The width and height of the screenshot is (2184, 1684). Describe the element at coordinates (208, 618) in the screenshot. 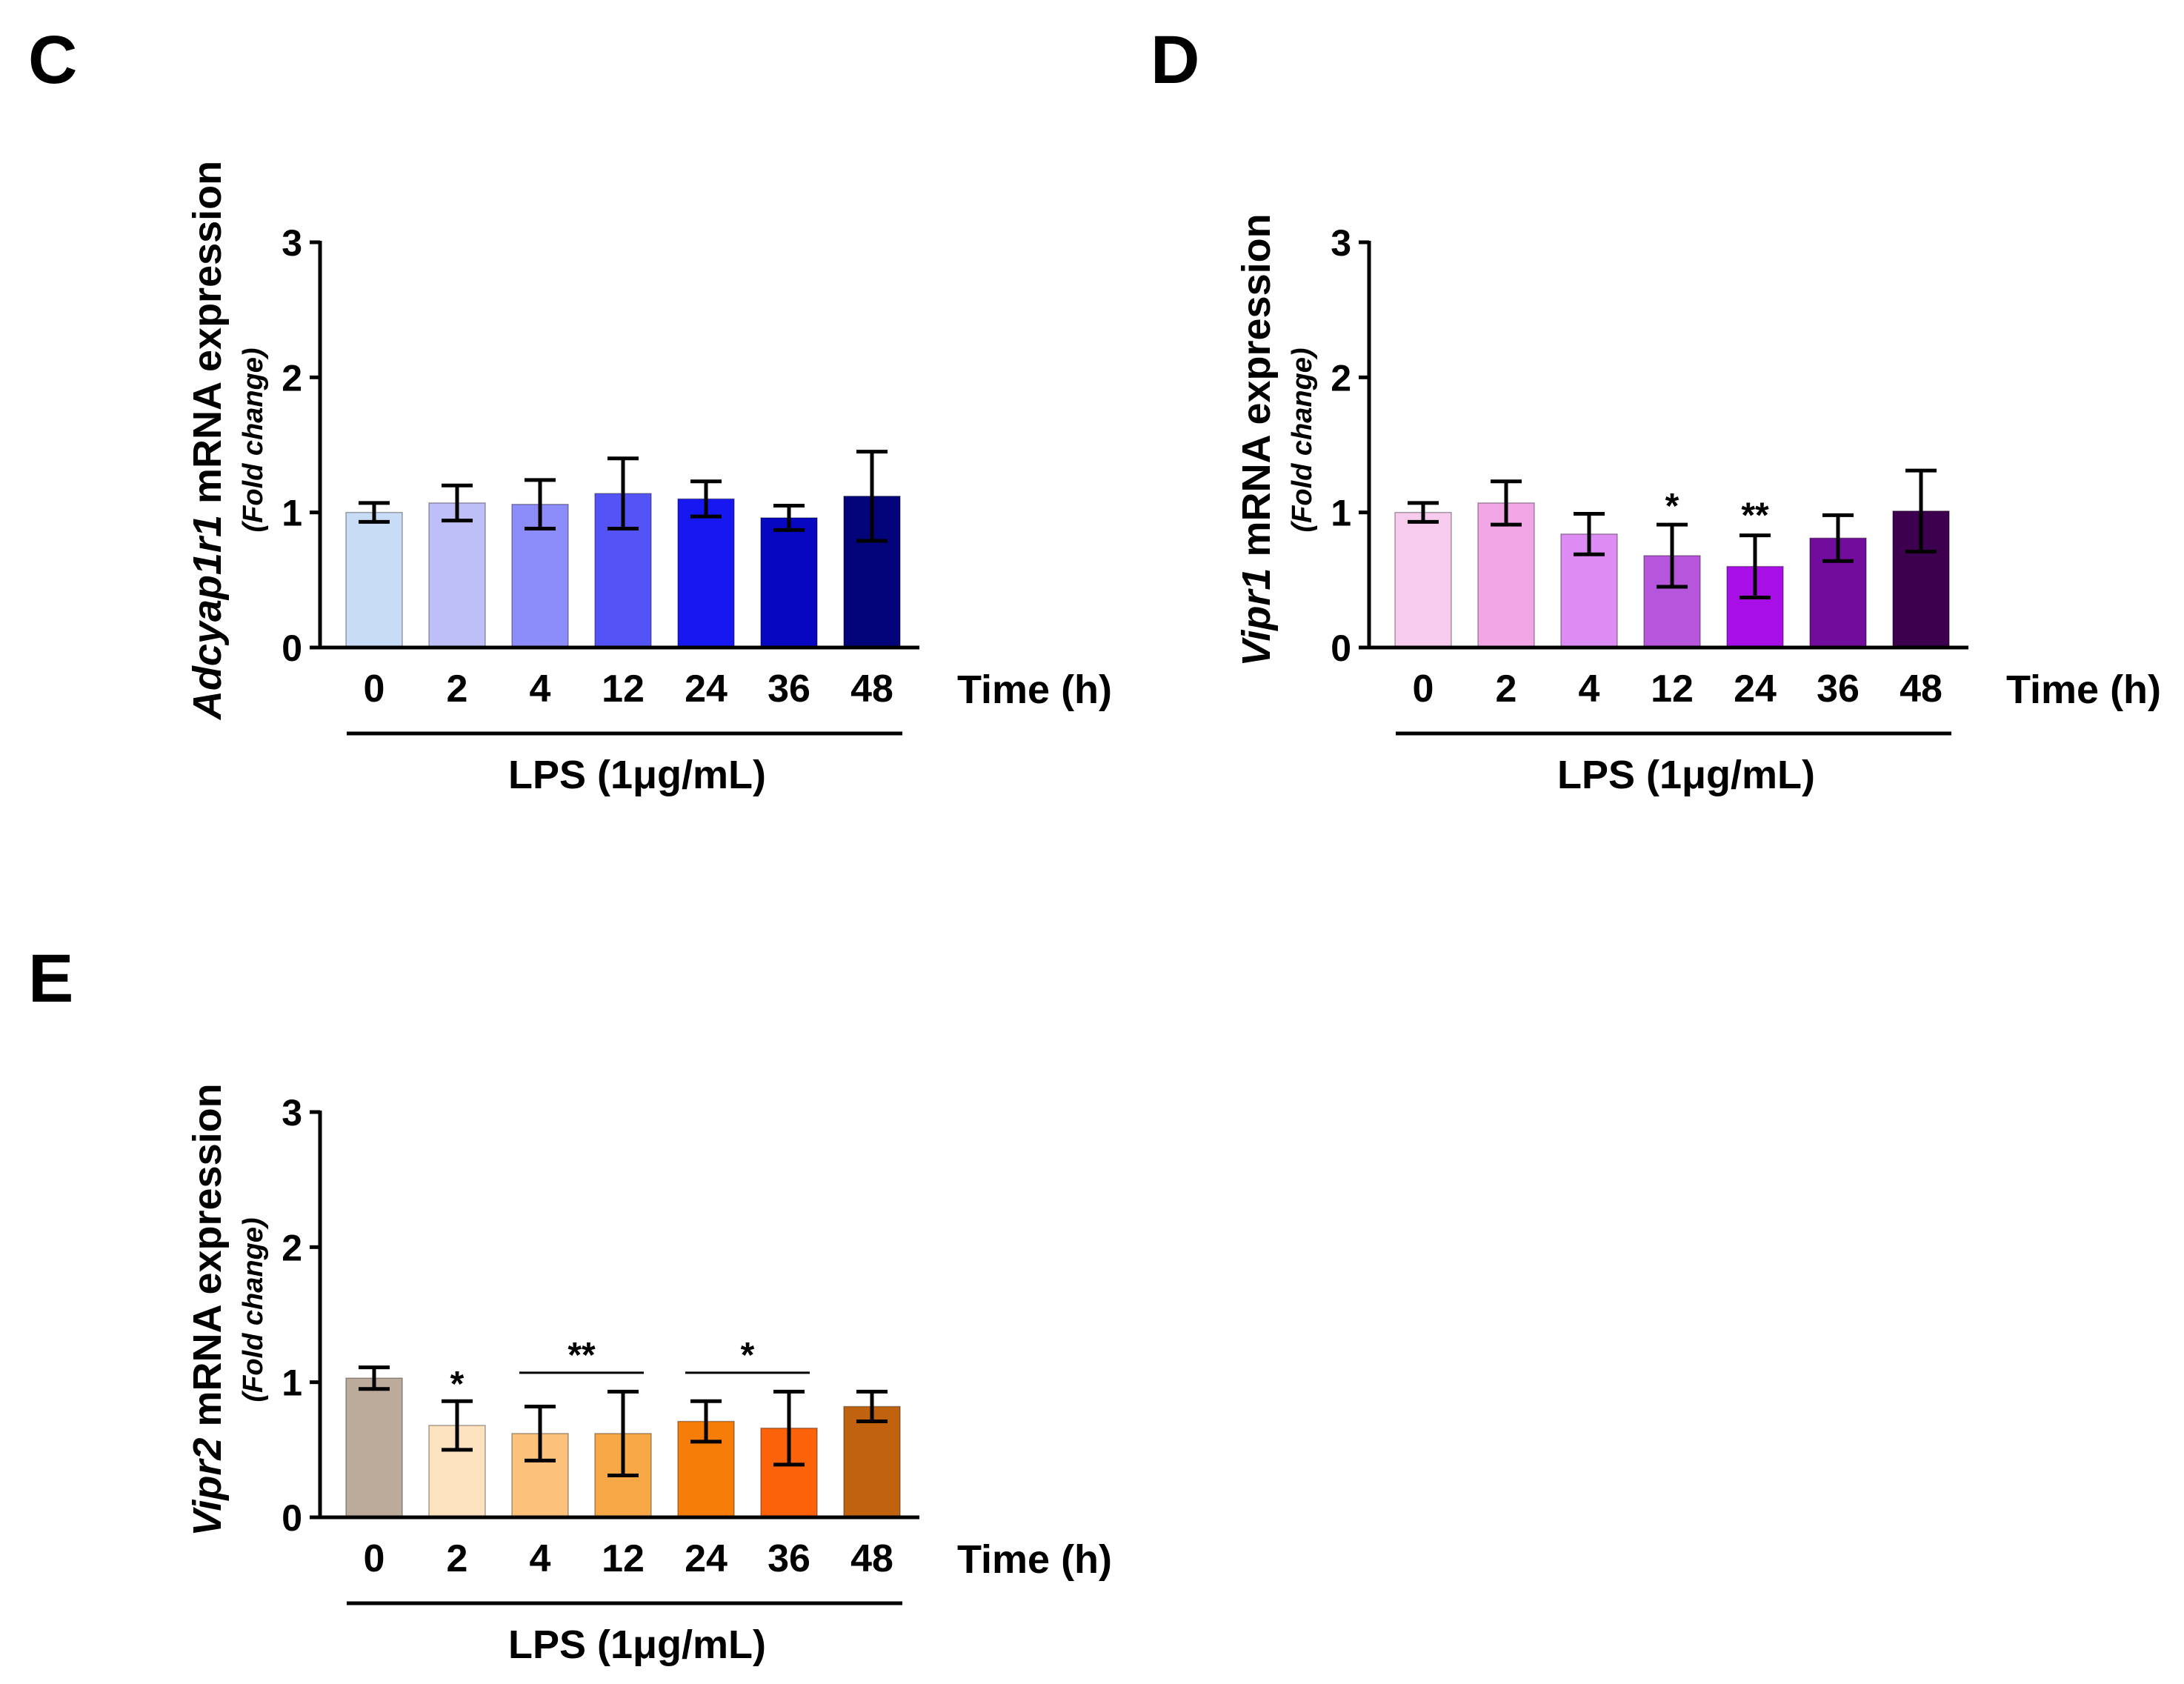

I see `gene-name: Adcyap1r1` at that location.